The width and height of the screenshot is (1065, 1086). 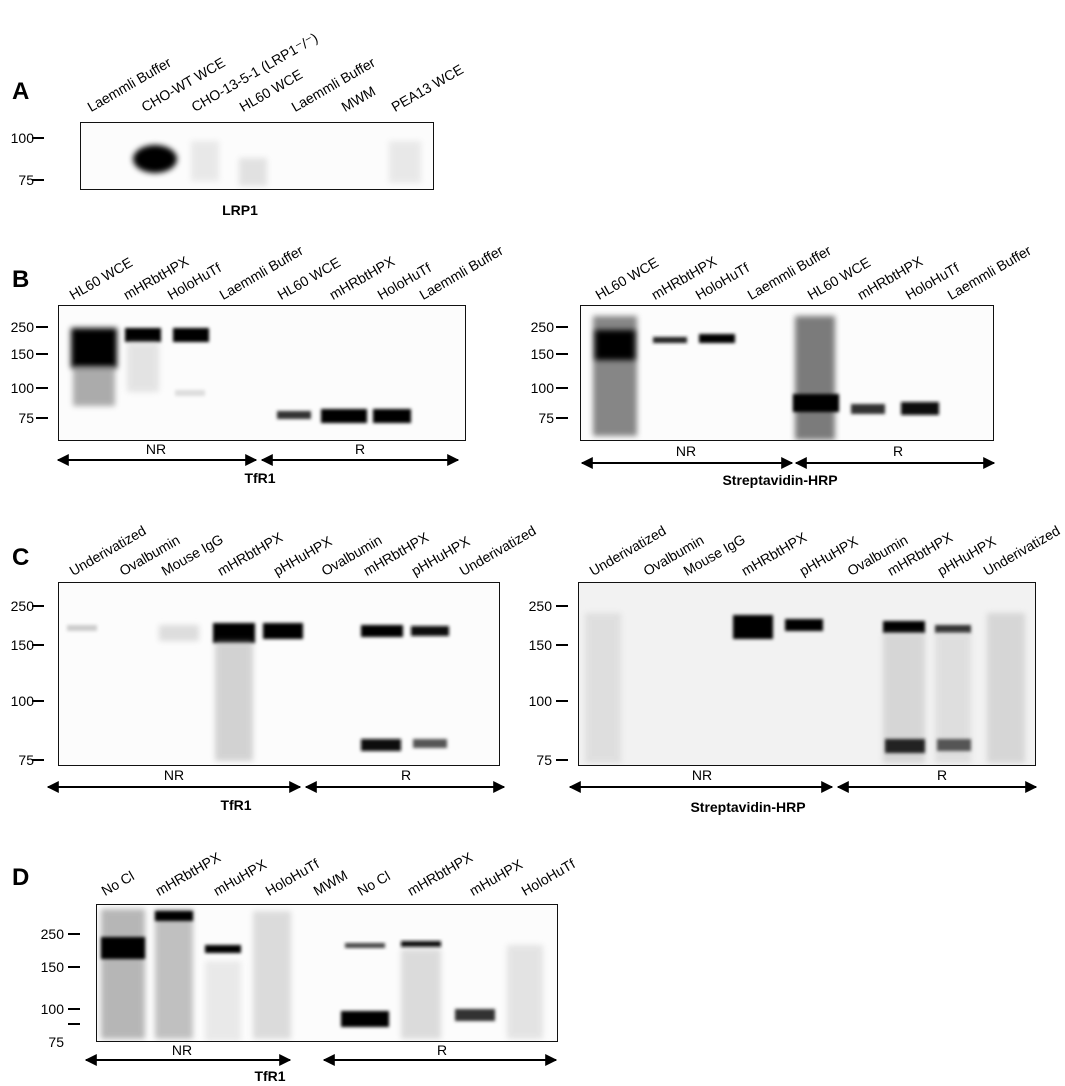 I want to click on lane-label: No Cl, so click(x=373, y=883).